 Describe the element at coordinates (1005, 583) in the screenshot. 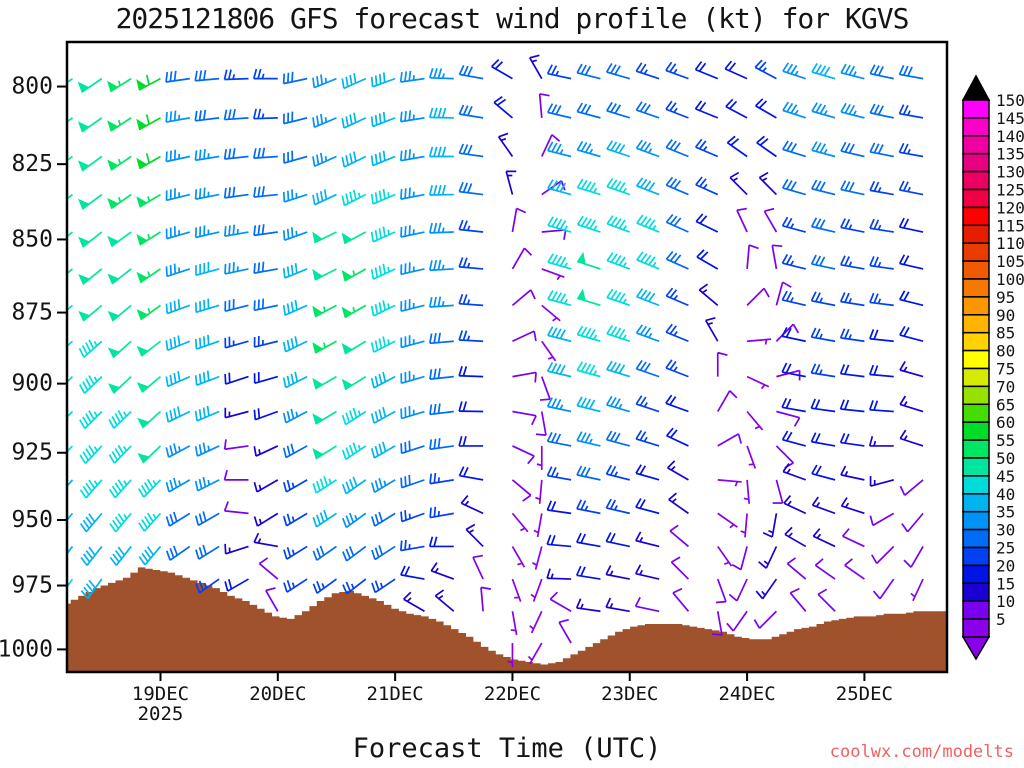

I see `svg-text: 15` at that location.